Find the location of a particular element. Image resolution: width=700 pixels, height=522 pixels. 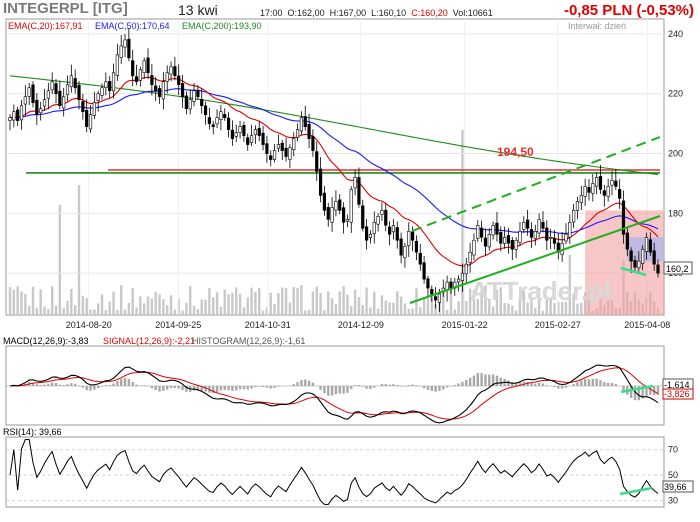

macd-panel is located at coordinates (335, 385).